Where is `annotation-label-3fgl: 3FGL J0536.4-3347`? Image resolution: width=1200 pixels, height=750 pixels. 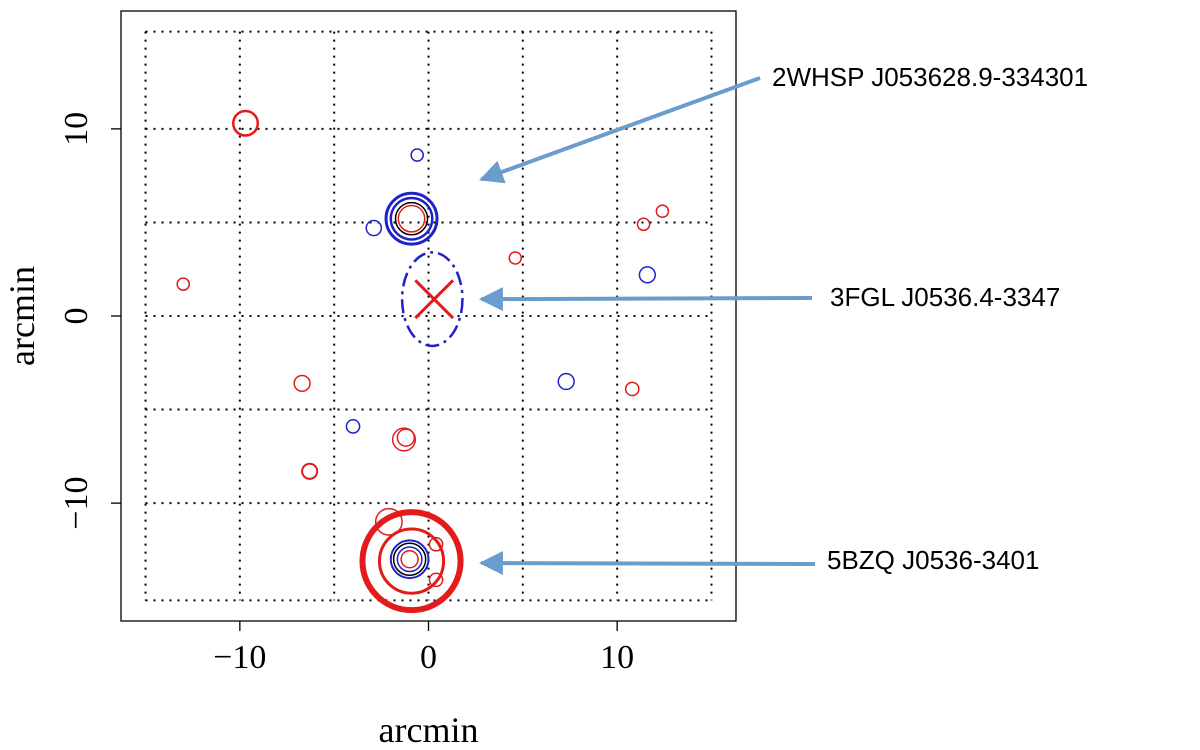 annotation-label-3fgl: 3FGL J0536.4-3347 is located at coordinates (945, 297).